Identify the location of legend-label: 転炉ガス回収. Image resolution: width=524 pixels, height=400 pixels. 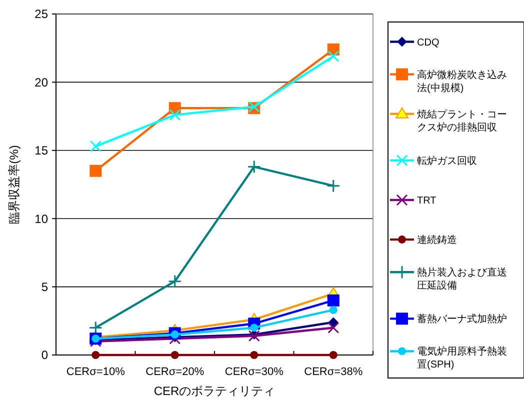
(447, 160).